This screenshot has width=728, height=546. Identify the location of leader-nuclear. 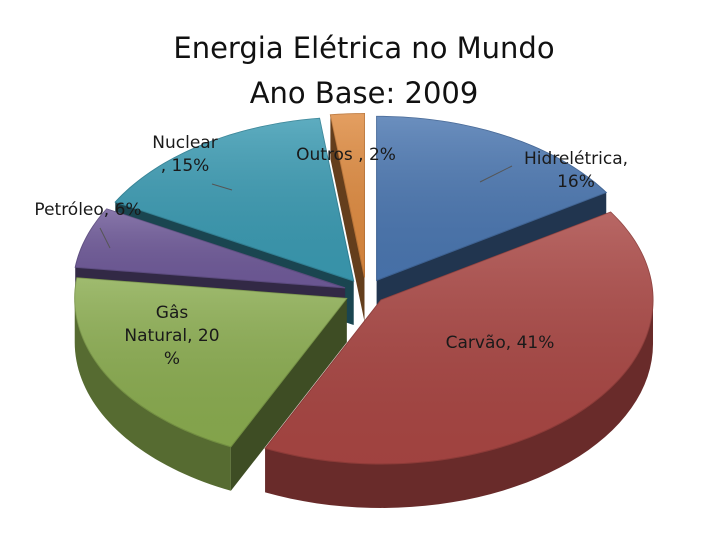
(222, 187).